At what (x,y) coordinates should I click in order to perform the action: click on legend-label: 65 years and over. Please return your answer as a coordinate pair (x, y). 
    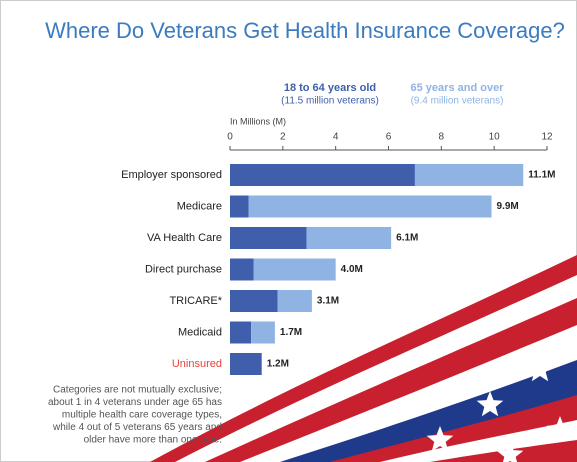
    Looking at the image, I should click on (458, 88).